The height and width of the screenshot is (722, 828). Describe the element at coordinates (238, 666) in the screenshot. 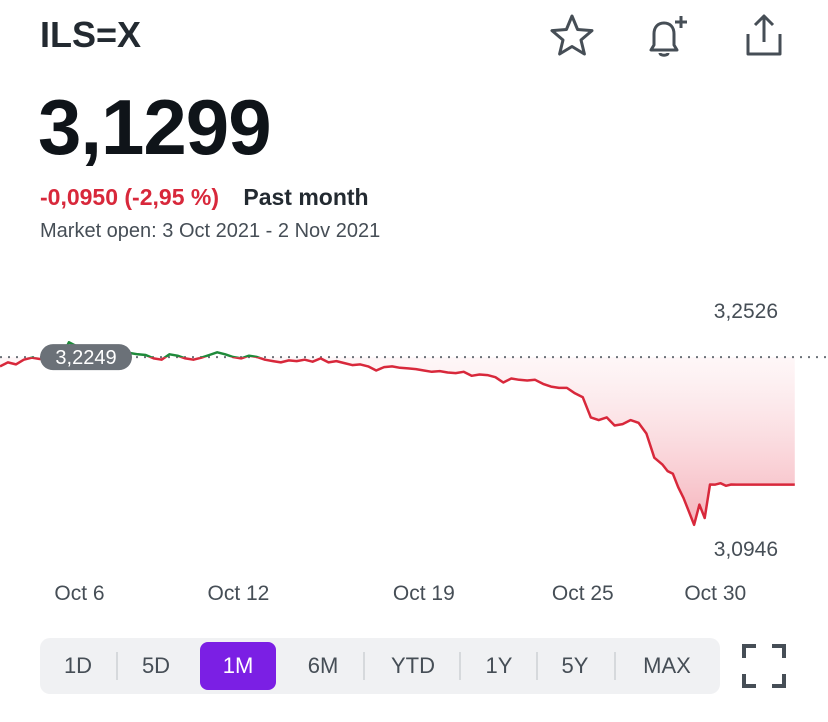

I see `range-option-1m: 1M` at that location.